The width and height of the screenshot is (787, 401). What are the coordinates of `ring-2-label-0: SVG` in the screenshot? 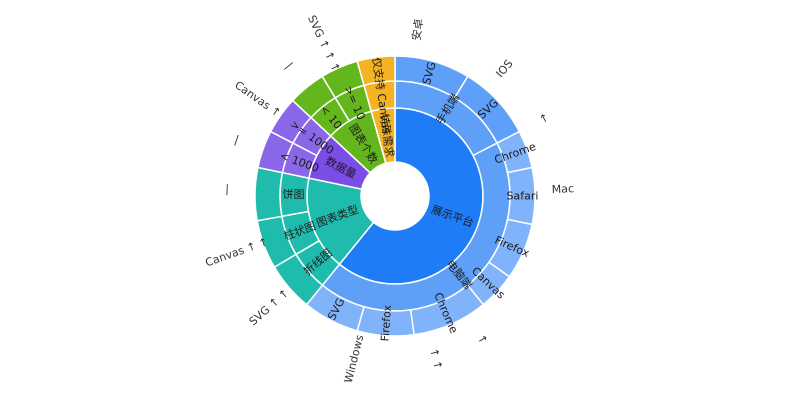 It's located at (429, 73).